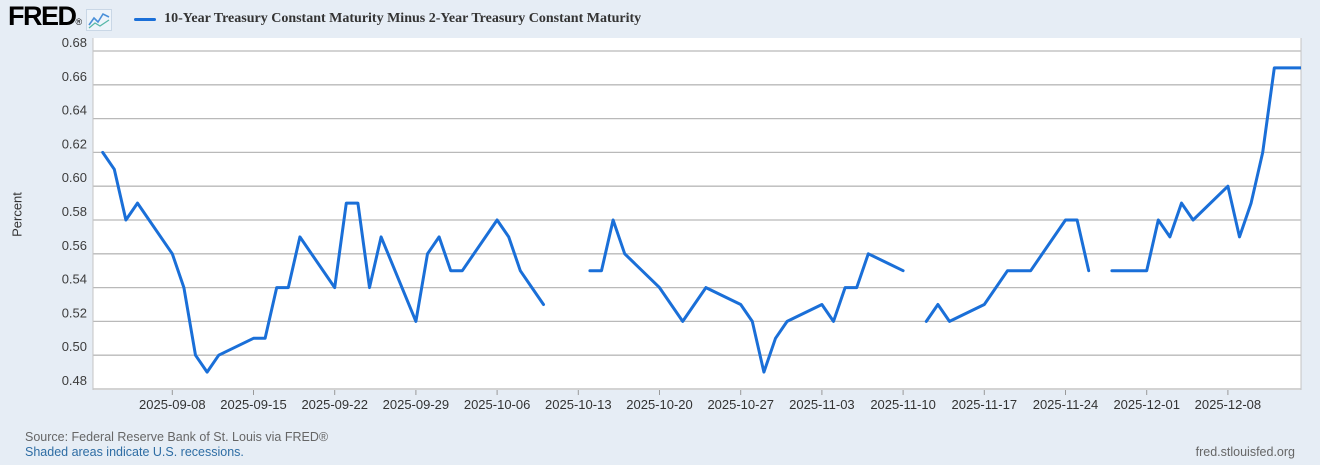 This screenshot has height=465, width=1320. Describe the element at coordinates (74, 380) in the screenshot. I see `svg-text: 0.48` at that location.